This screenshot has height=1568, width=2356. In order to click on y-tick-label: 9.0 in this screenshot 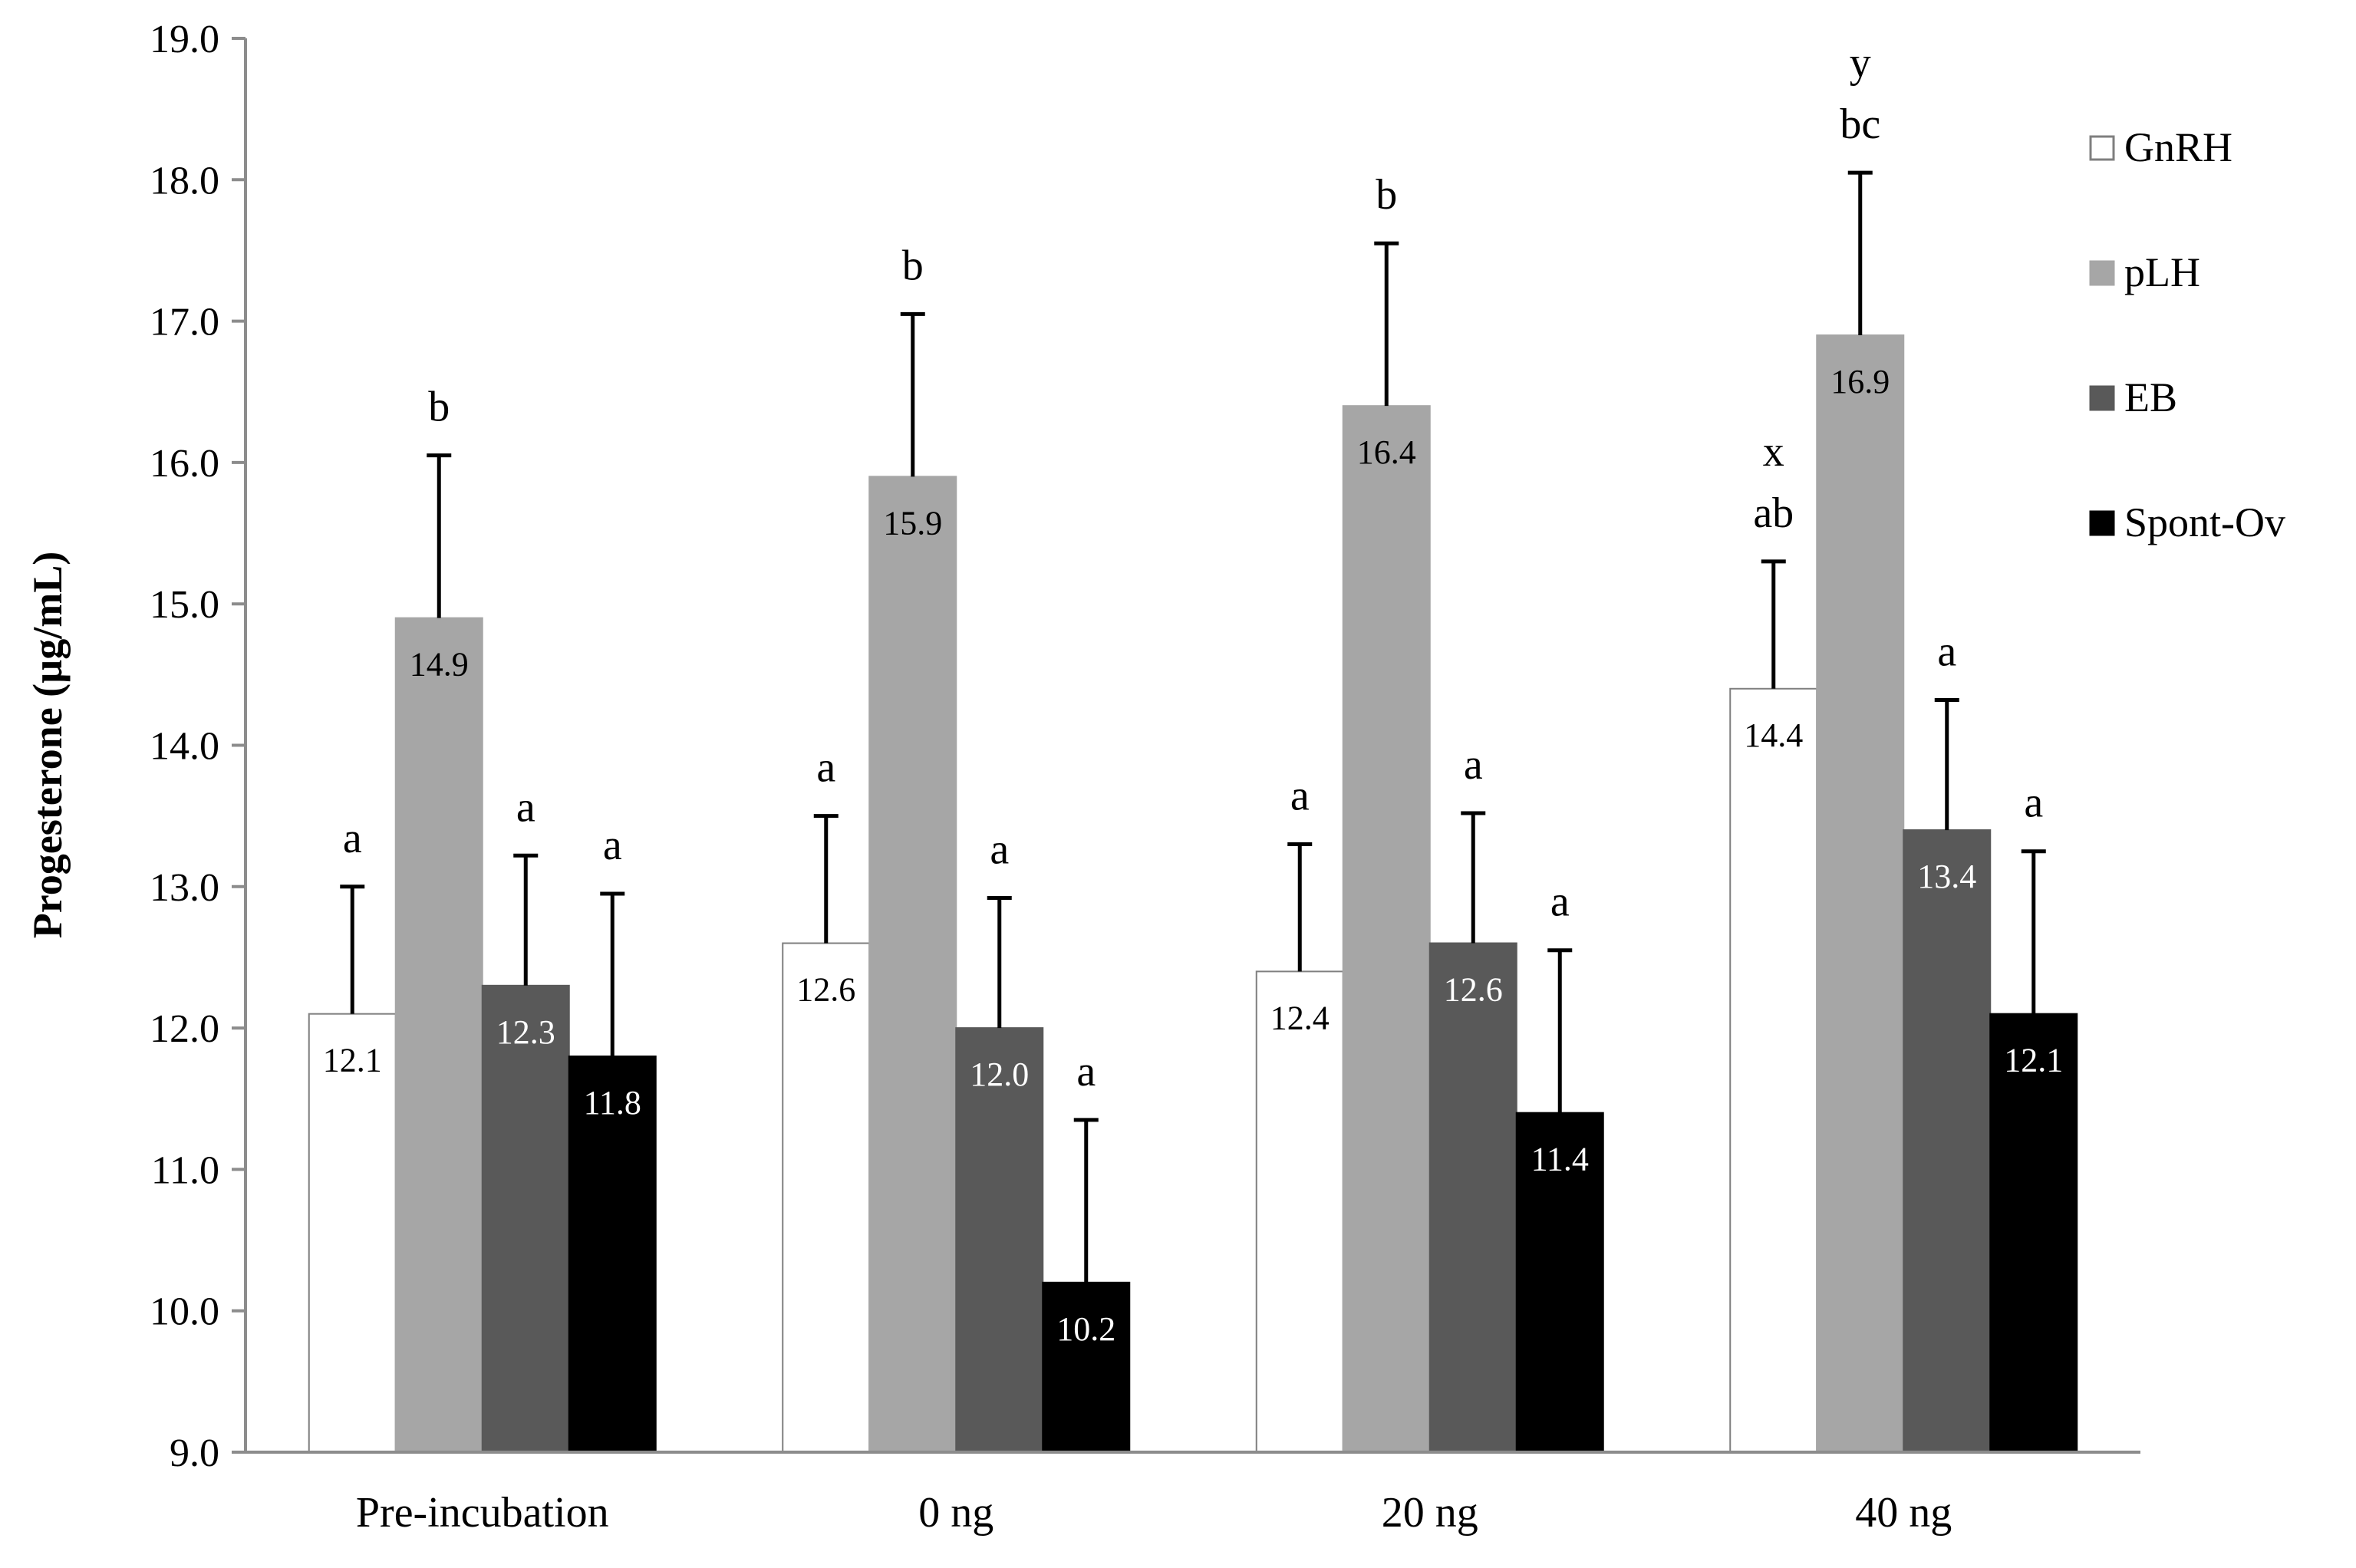, I will do `click(194, 1453)`.